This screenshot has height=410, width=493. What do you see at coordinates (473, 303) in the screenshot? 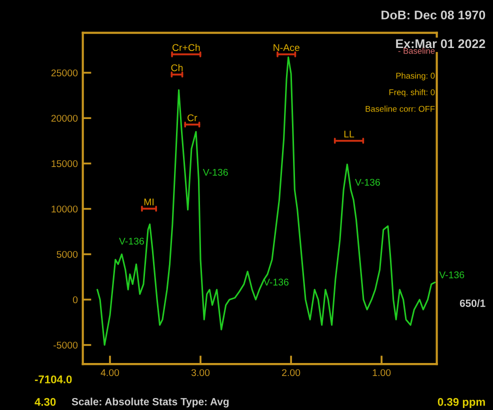
I see `text: 650/1` at bounding box center [473, 303].